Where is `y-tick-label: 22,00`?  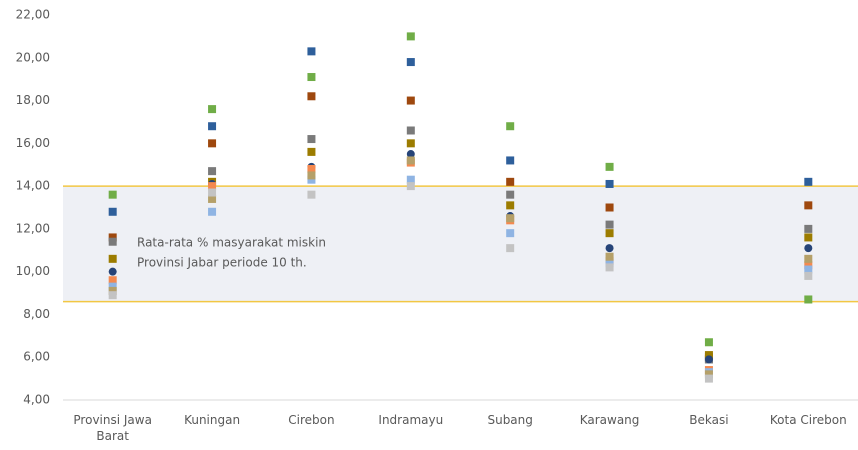
y-tick-label: 22,00 is located at coordinates (33, 15).